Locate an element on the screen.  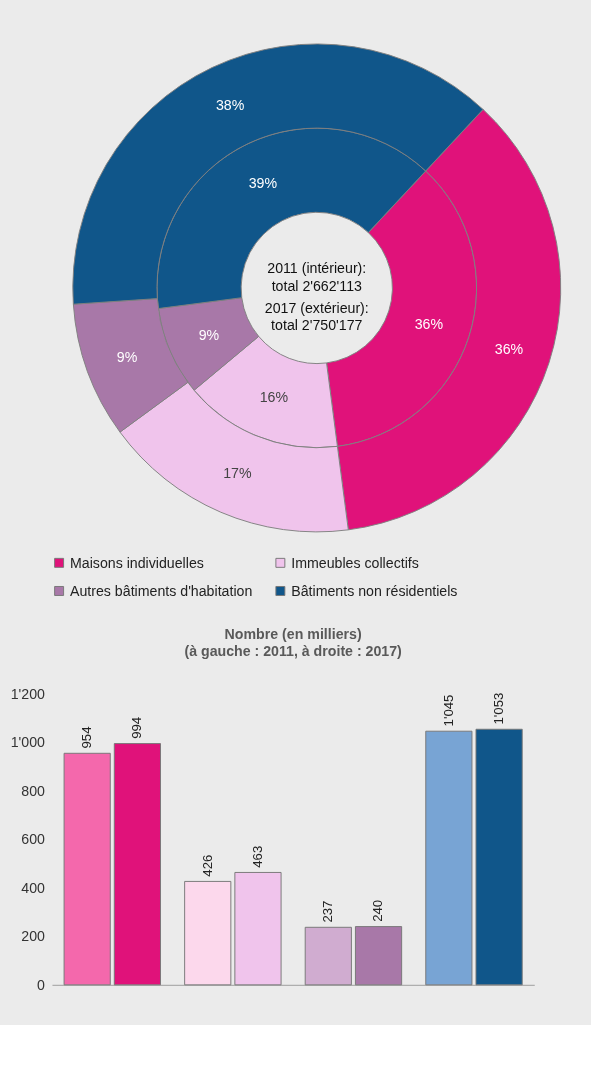
data-label: 237 is located at coordinates (328, 911).